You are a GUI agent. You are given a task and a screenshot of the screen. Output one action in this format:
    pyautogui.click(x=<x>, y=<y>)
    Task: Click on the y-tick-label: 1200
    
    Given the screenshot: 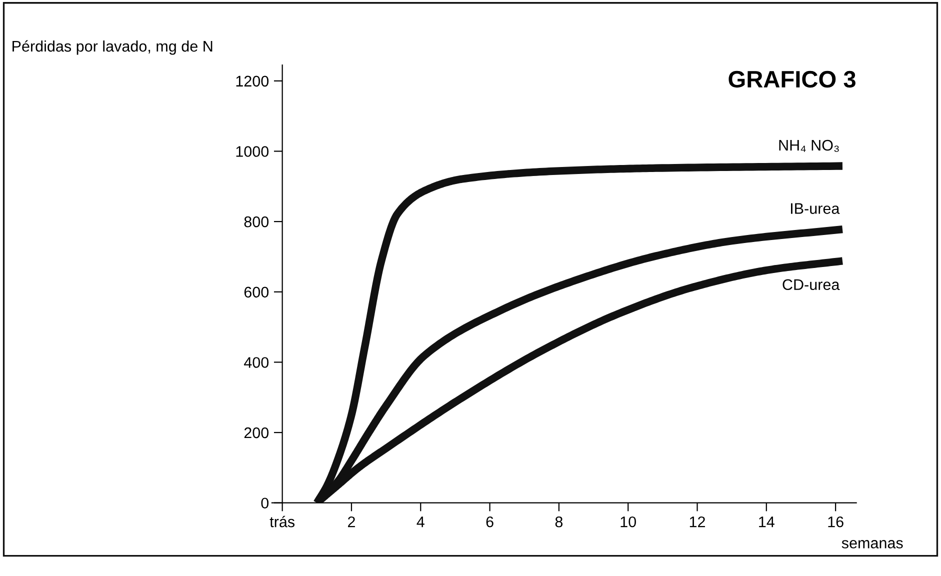 What is the action you would take?
    pyautogui.click(x=252, y=81)
    